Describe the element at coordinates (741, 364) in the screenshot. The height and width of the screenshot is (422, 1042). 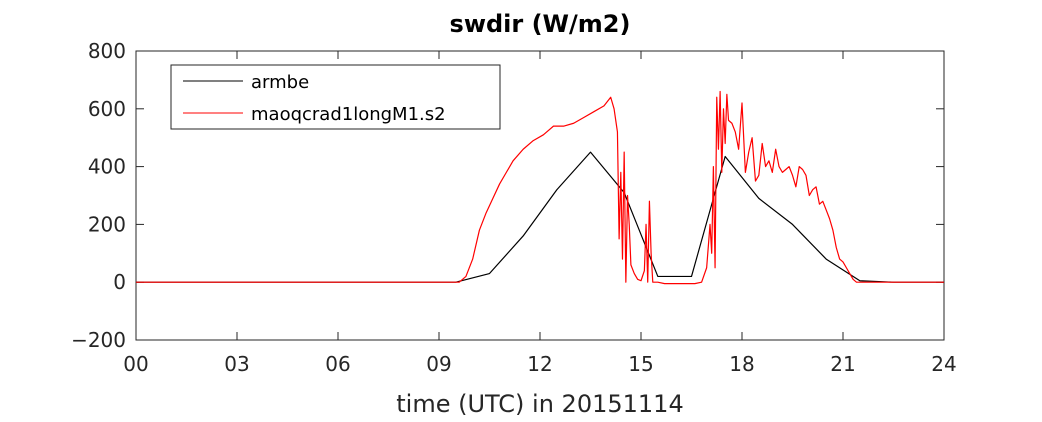
I see `x-tick-label: 18` at that location.